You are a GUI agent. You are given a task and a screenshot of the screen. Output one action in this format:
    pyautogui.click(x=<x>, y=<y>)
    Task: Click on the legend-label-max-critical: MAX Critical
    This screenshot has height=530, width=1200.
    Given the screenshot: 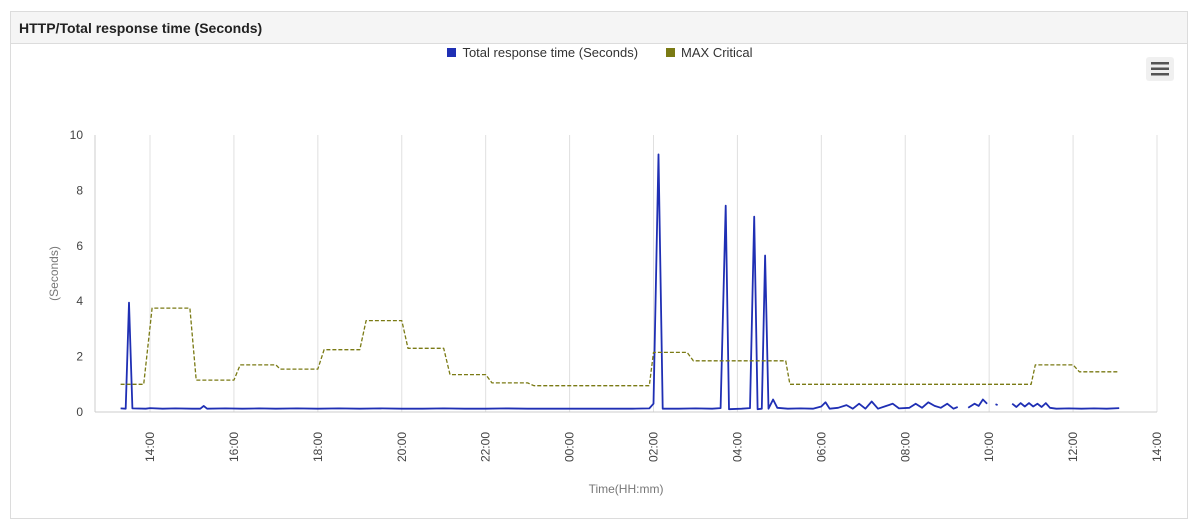 What is the action you would take?
    pyautogui.click(x=717, y=52)
    